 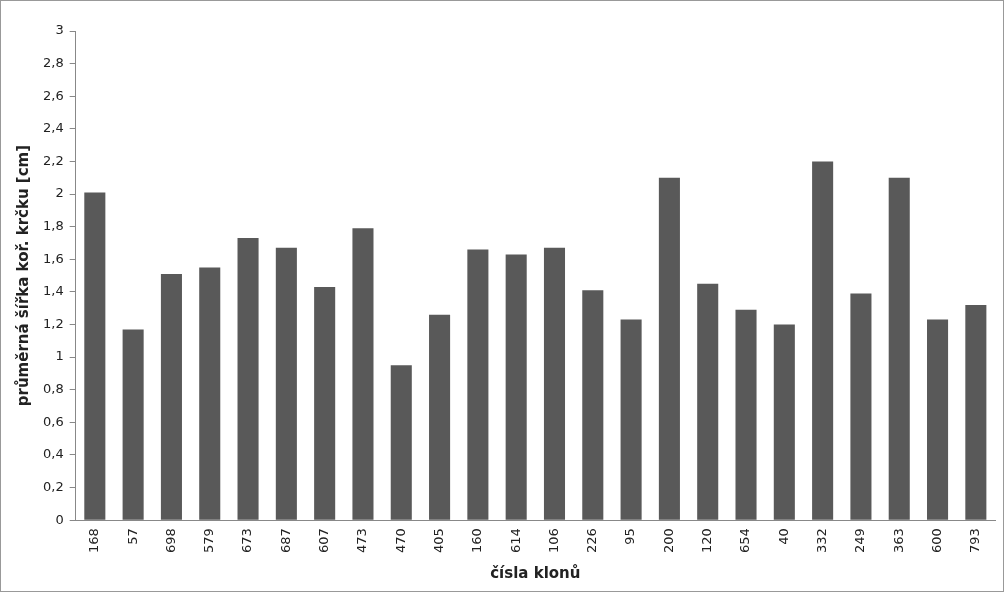 I want to click on x-tick-label: 654, so click(x=745, y=541).